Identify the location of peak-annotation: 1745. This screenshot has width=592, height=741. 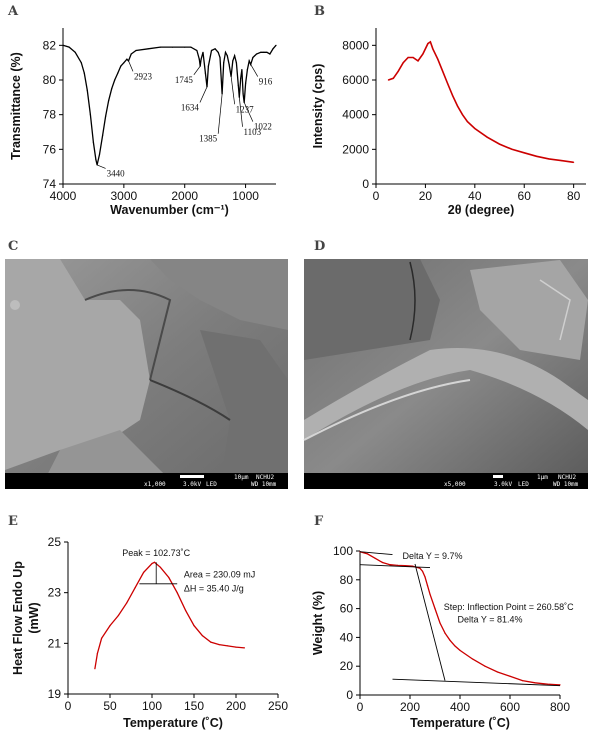
(184, 80).